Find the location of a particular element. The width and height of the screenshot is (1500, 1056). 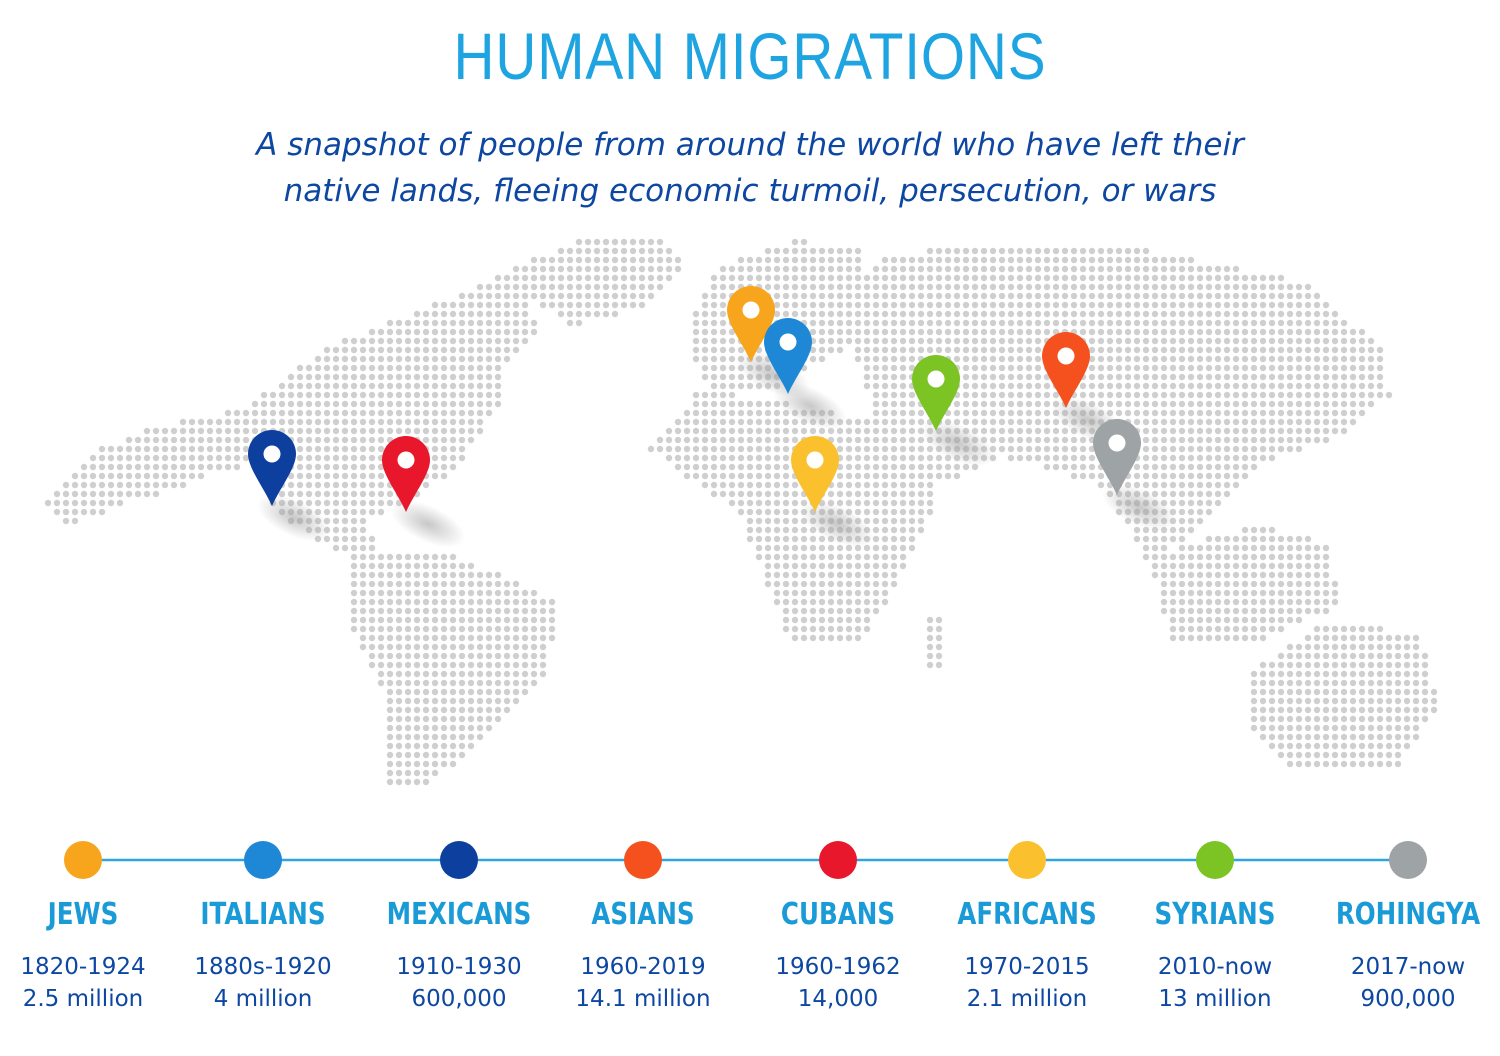

map-pin-icon is located at coordinates (751, 324).